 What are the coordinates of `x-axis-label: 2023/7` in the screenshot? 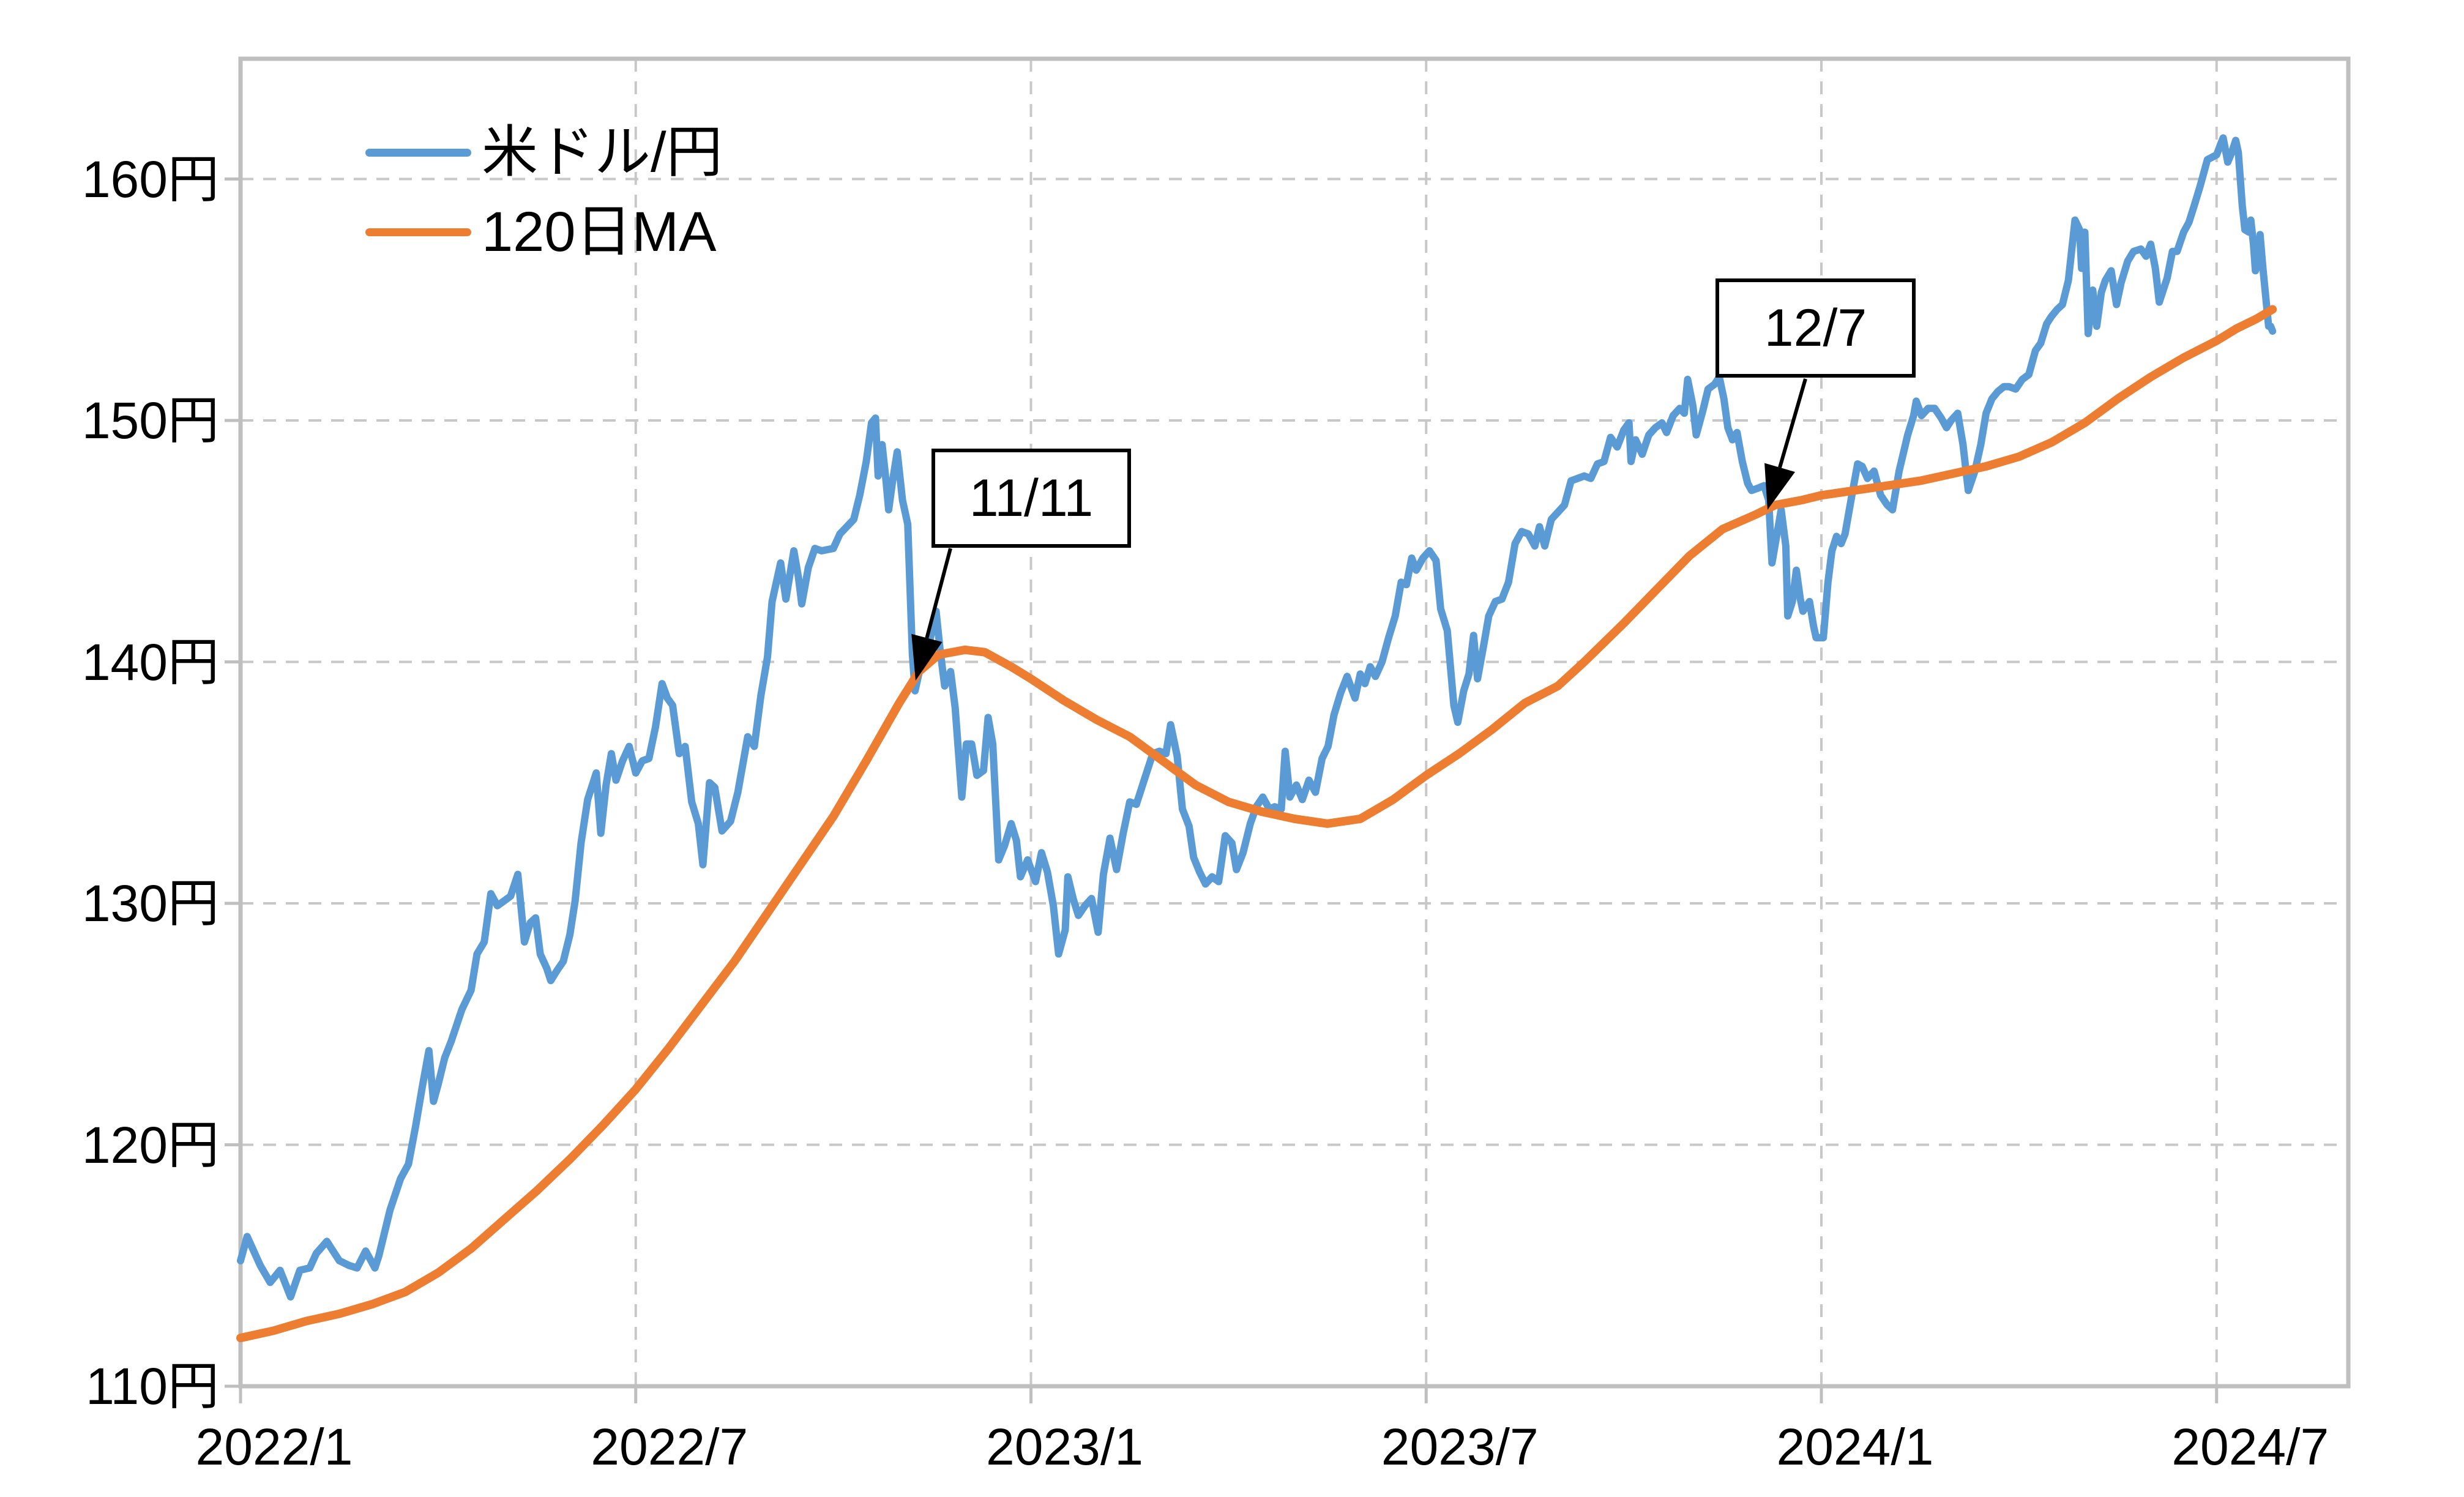 It's located at (1460, 1447).